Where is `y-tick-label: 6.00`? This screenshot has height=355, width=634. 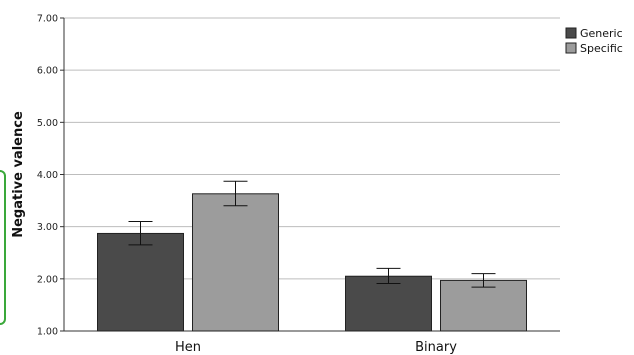
y-tick-label: 6.00 is located at coordinates (47, 71).